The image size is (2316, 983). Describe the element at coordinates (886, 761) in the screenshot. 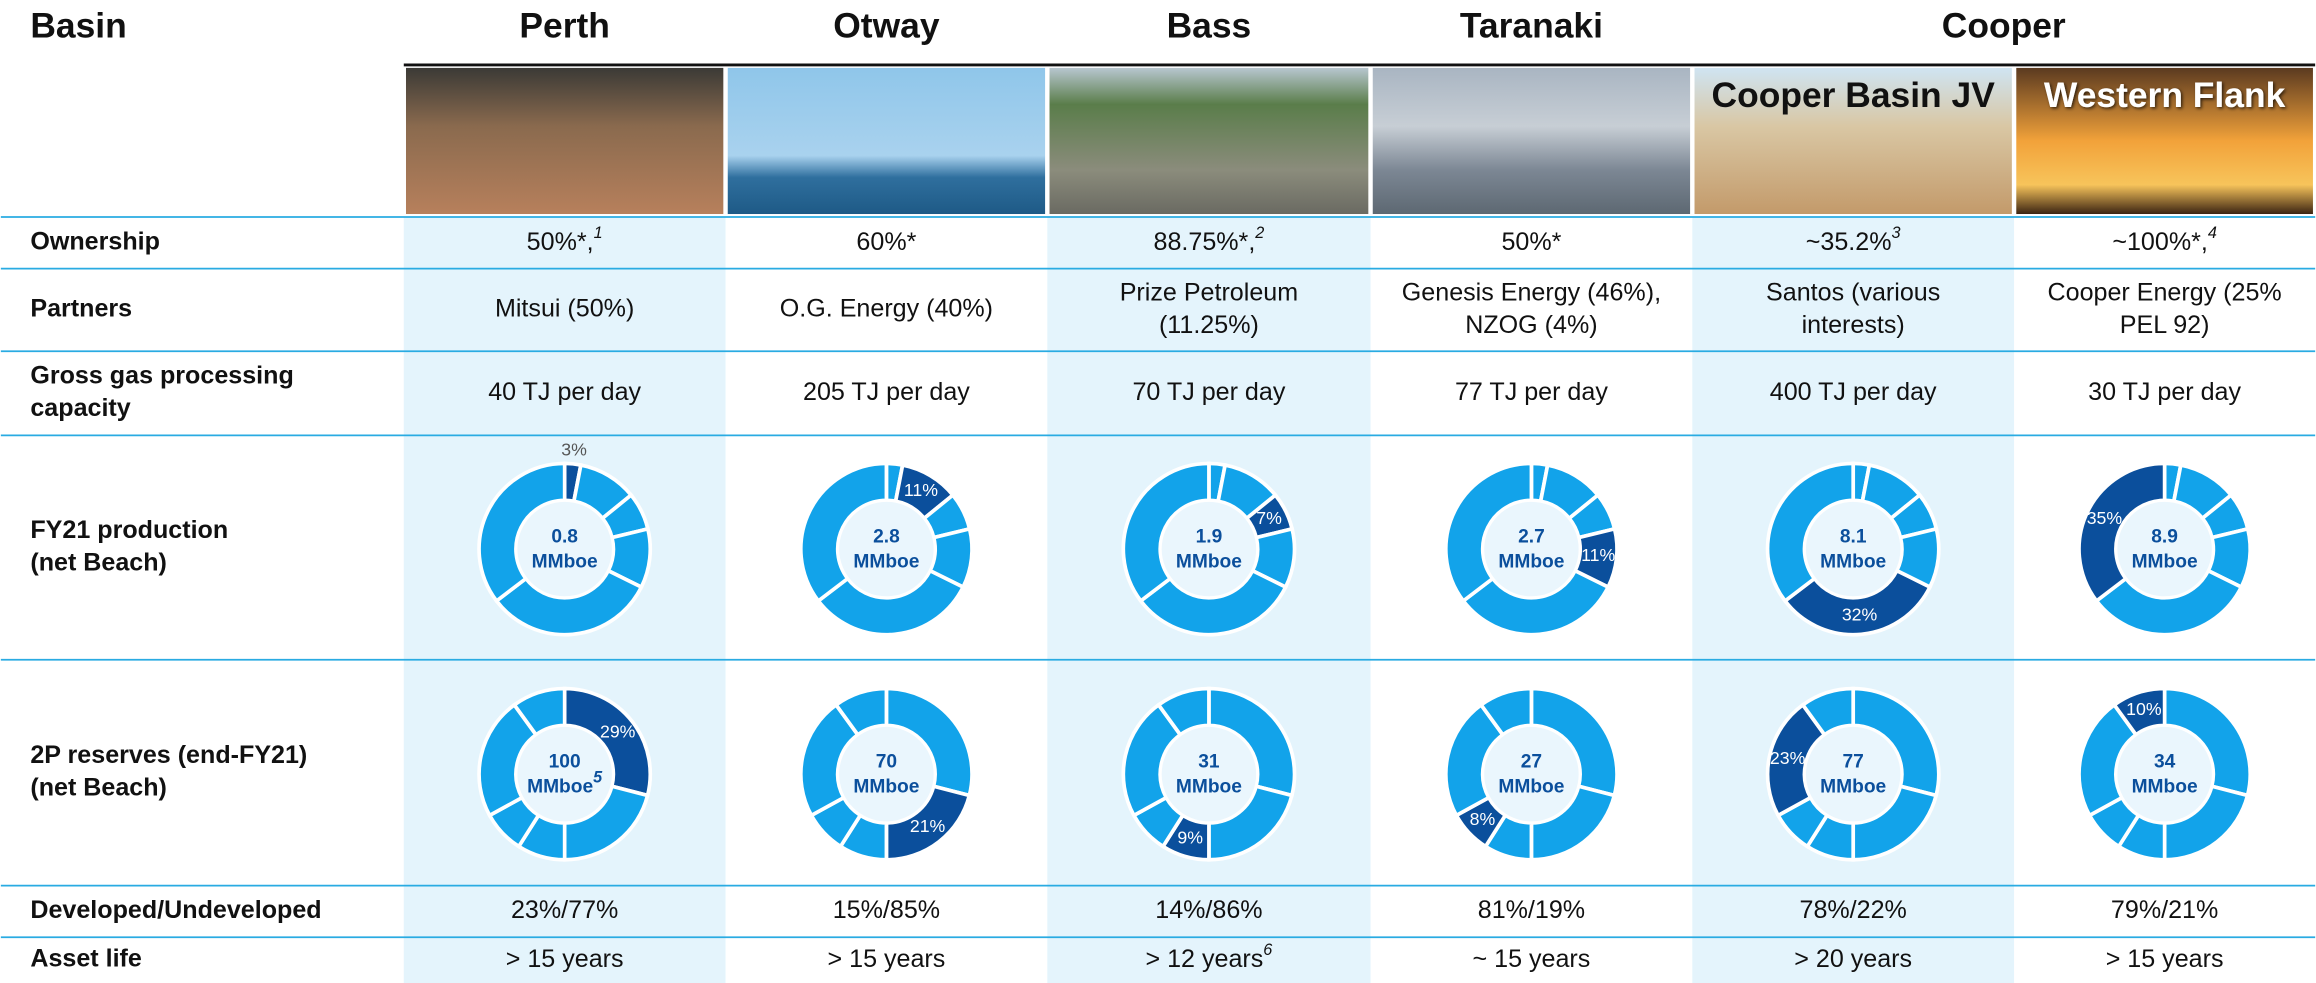

I see `donut-total: 70` at that location.